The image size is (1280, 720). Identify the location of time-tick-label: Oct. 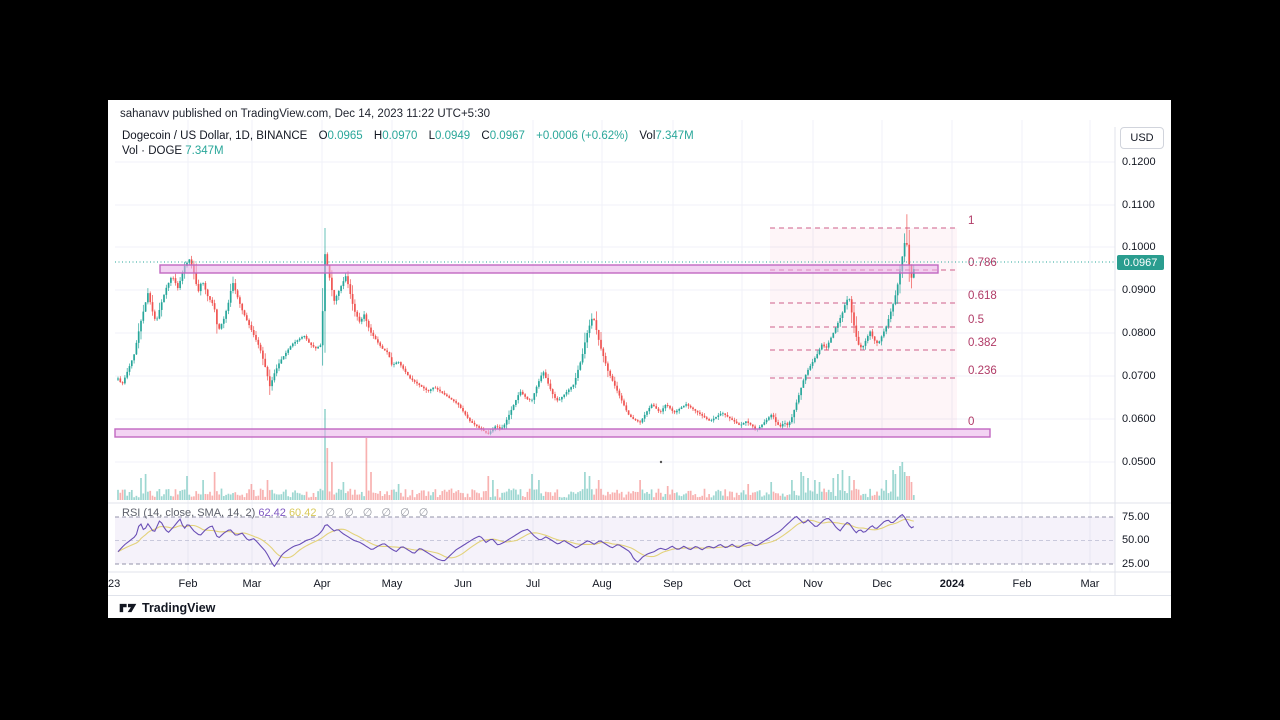
(742, 584).